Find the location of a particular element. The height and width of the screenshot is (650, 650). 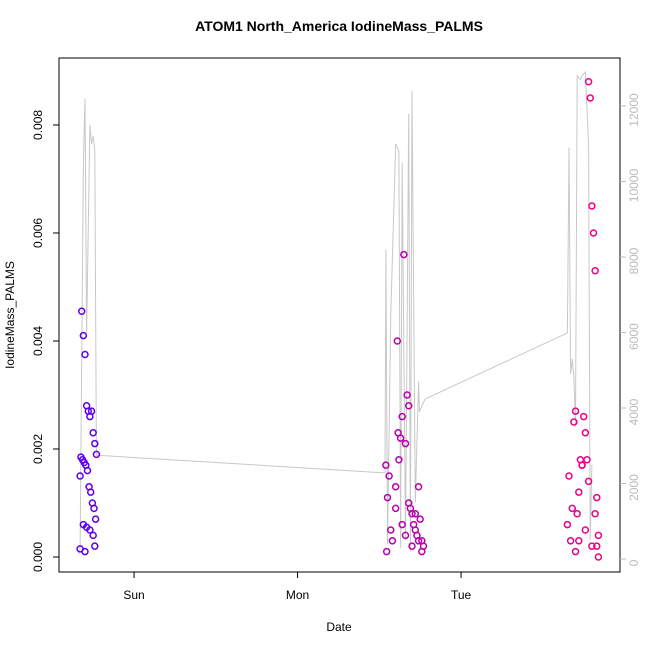

y-tick-label: 0.004 is located at coordinates (38, 341).